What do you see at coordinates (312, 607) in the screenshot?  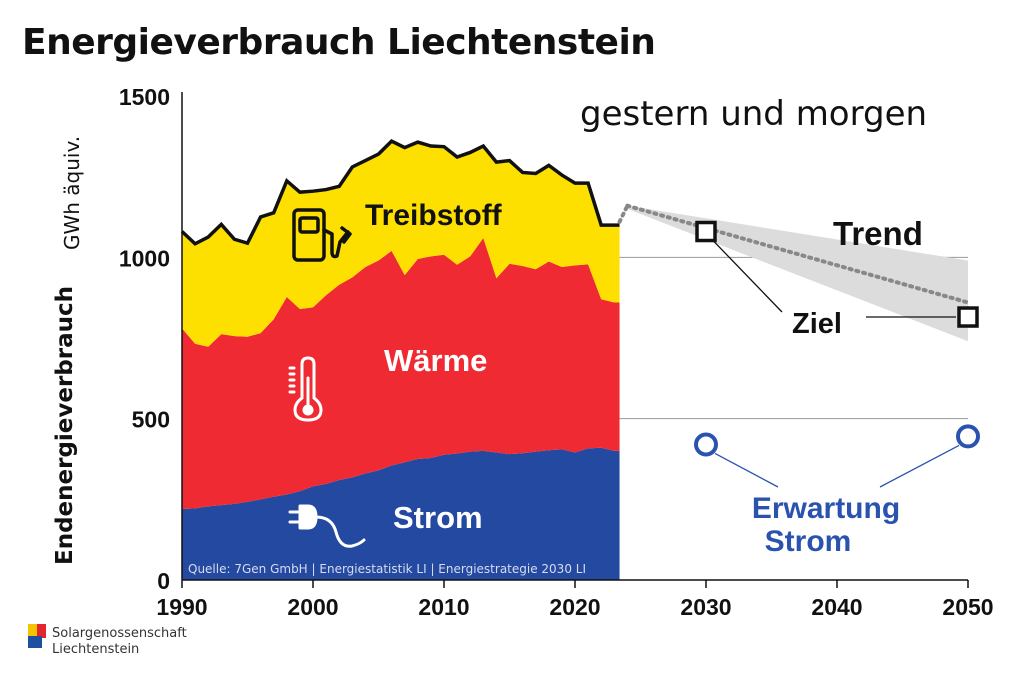 I see `x-tick-2000: 2000` at bounding box center [312, 607].